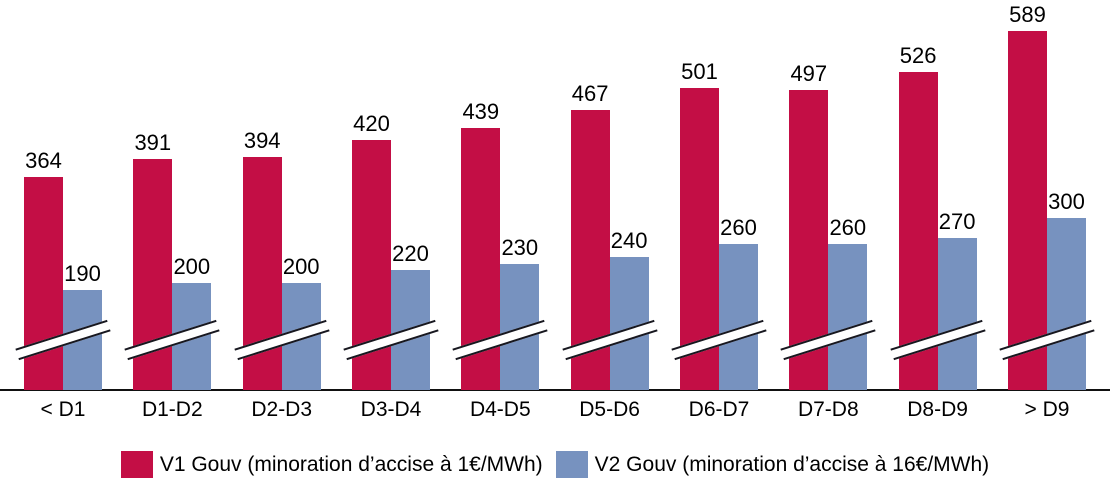 The width and height of the screenshot is (1110, 494). Describe the element at coordinates (153, 143) in the screenshot. I see `value-label-v1-2: 391` at that location.